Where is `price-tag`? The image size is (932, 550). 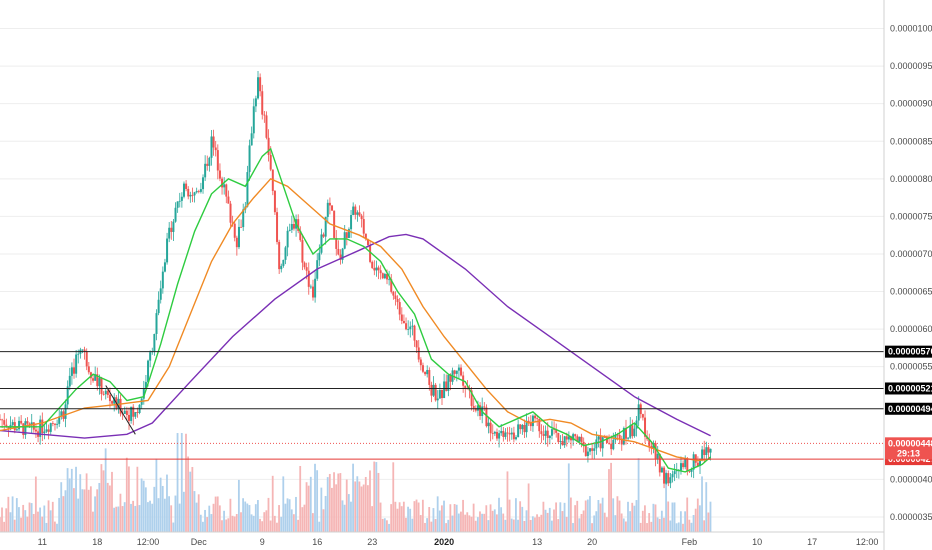 price-tag is located at coordinates (908, 351).